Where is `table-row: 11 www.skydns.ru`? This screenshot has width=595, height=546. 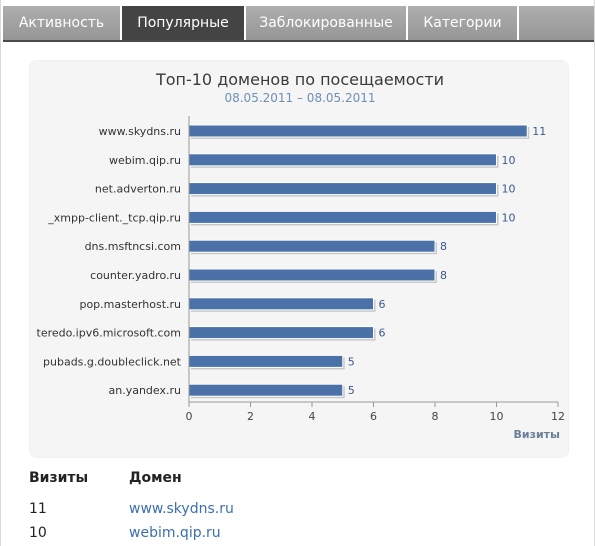 table-row: 11 www.skydns.ru is located at coordinates (299, 512).